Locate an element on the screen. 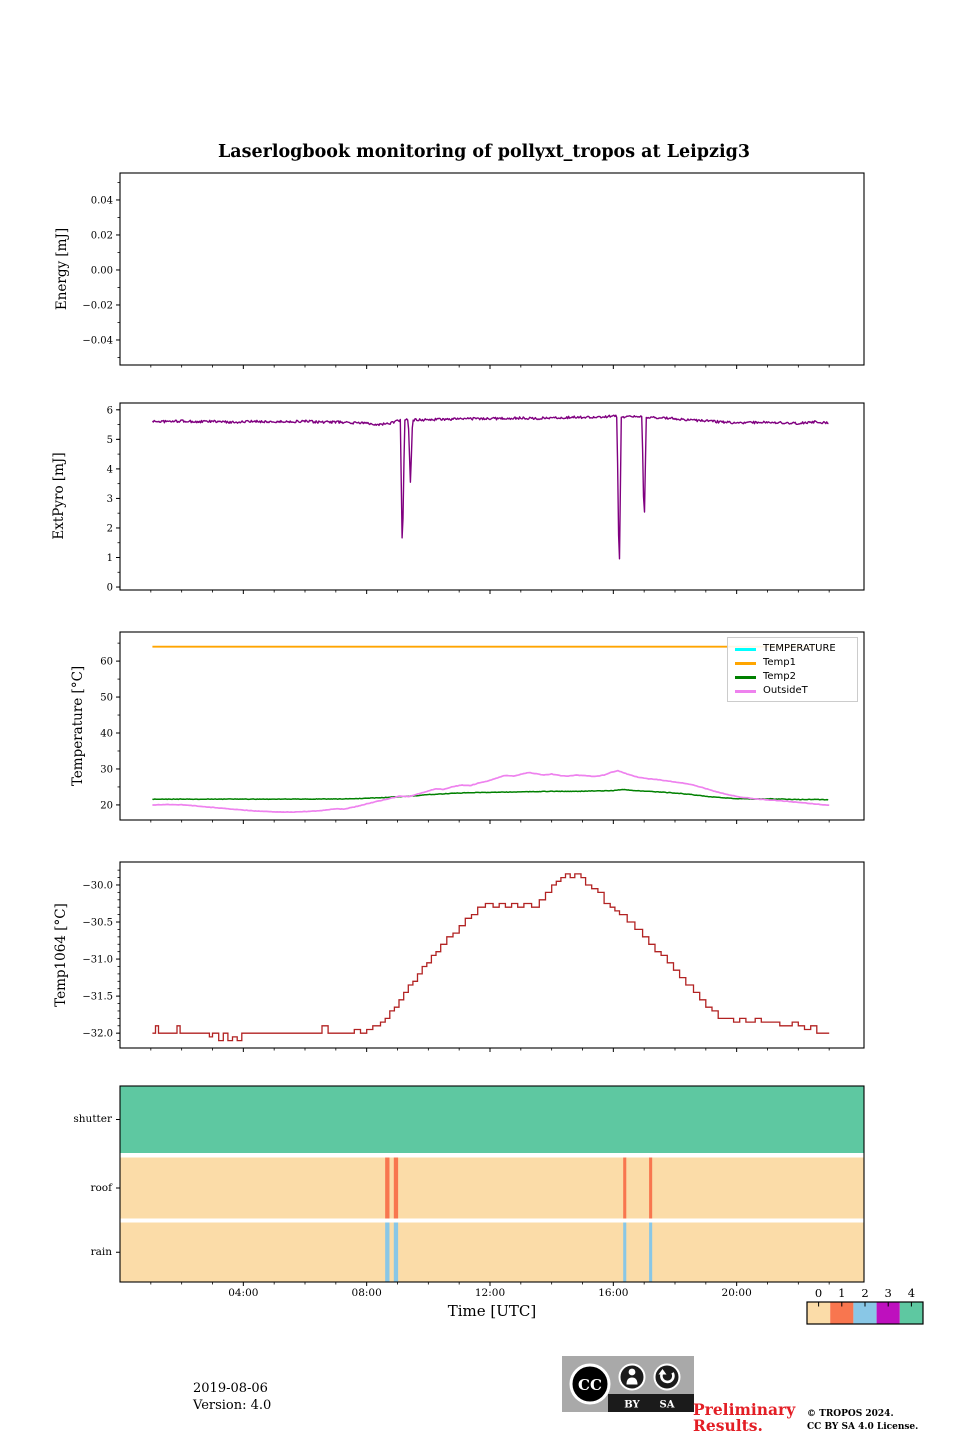 The height and width of the screenshot is (1440, 960). legend-item-Temp1: Temp1 is located at coordinates (793, 663).